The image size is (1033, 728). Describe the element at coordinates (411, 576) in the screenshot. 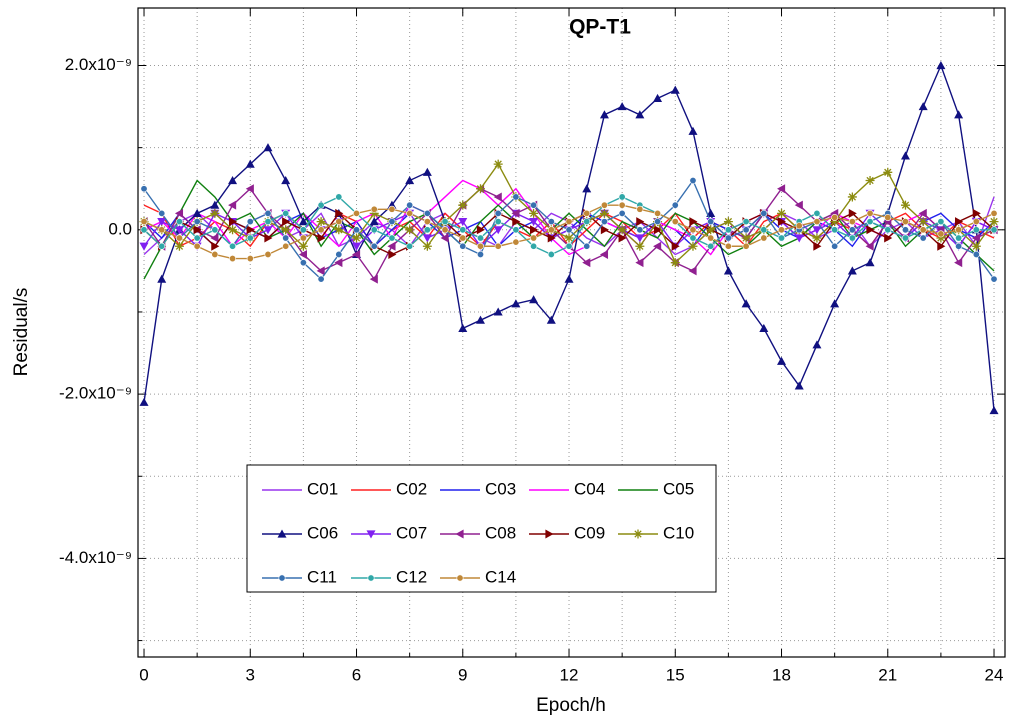

I see `legend-label: C12` at that location.